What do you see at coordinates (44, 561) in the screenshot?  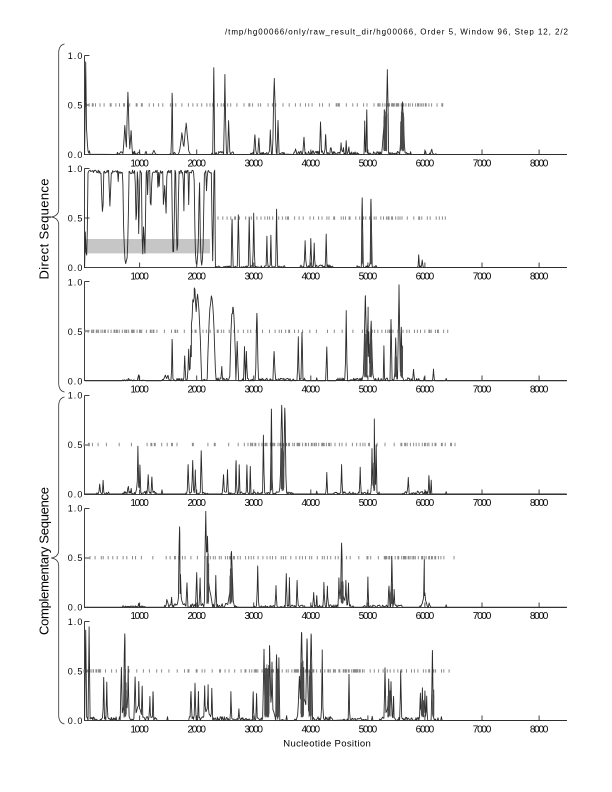 I see `svg-text: Complementary Sequence` at bounding box center [44, 561].